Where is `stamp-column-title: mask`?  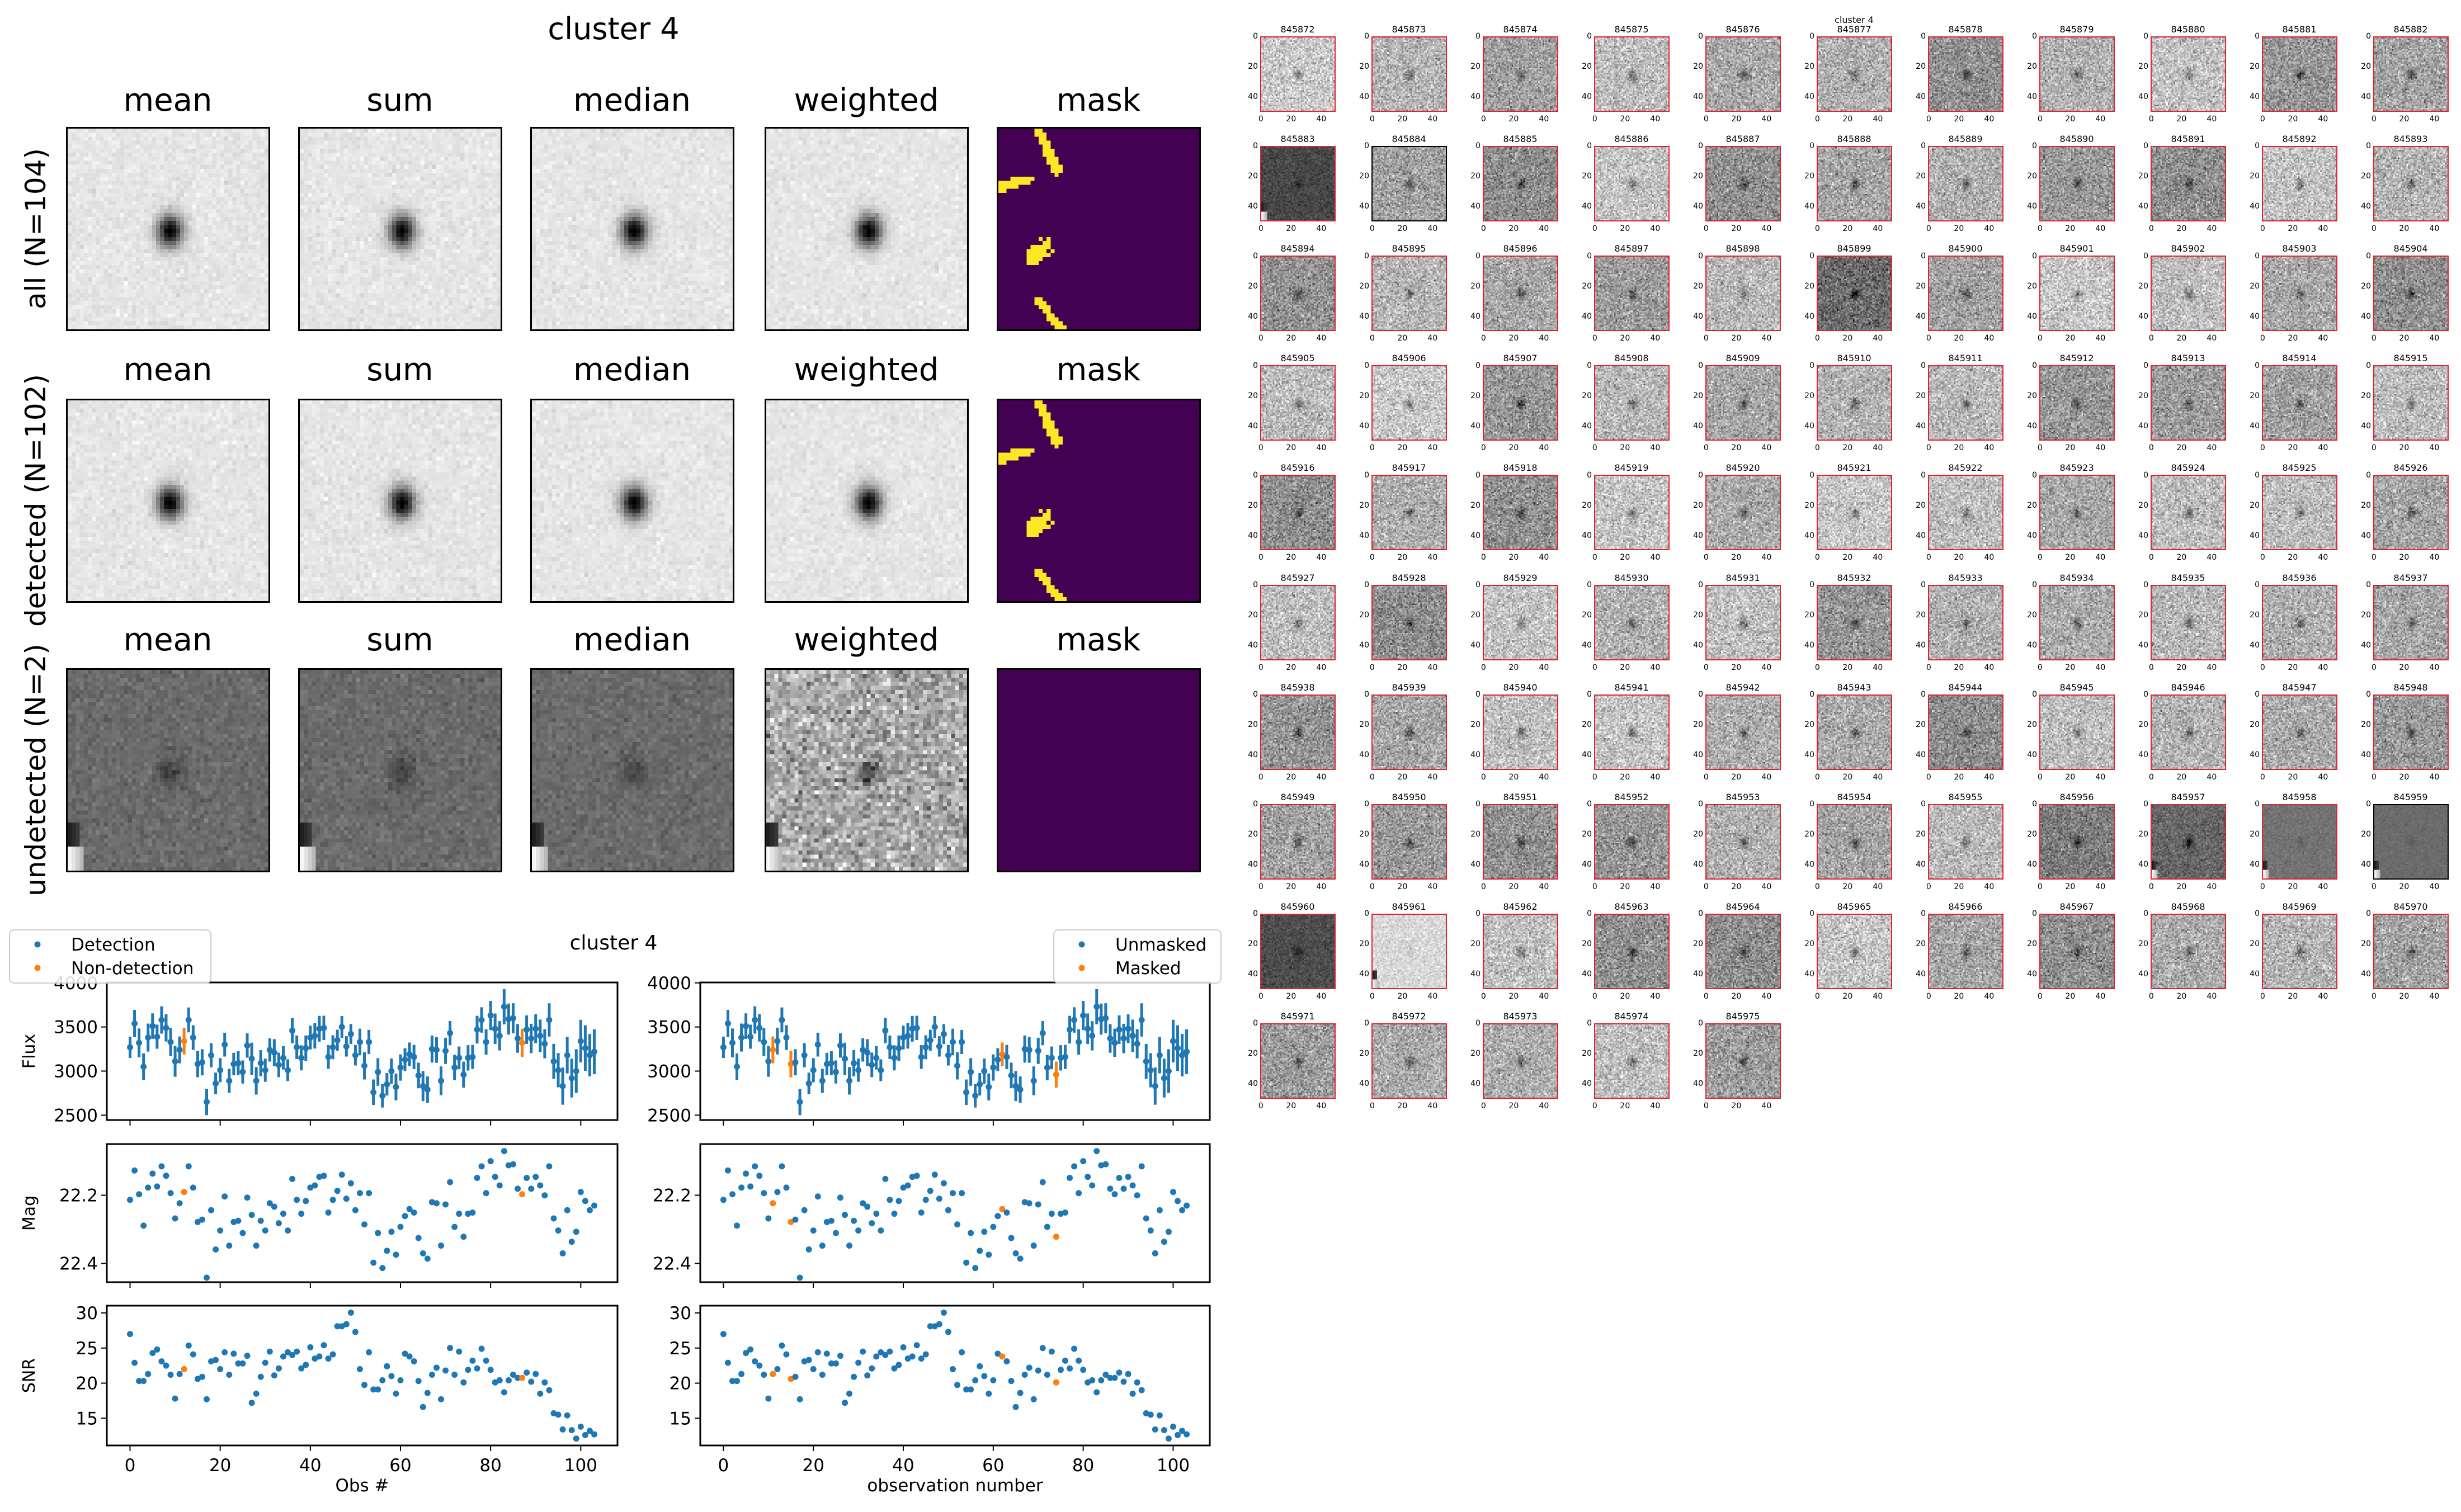
stamp-column-title: mask is located at coordinates (1098, 640).